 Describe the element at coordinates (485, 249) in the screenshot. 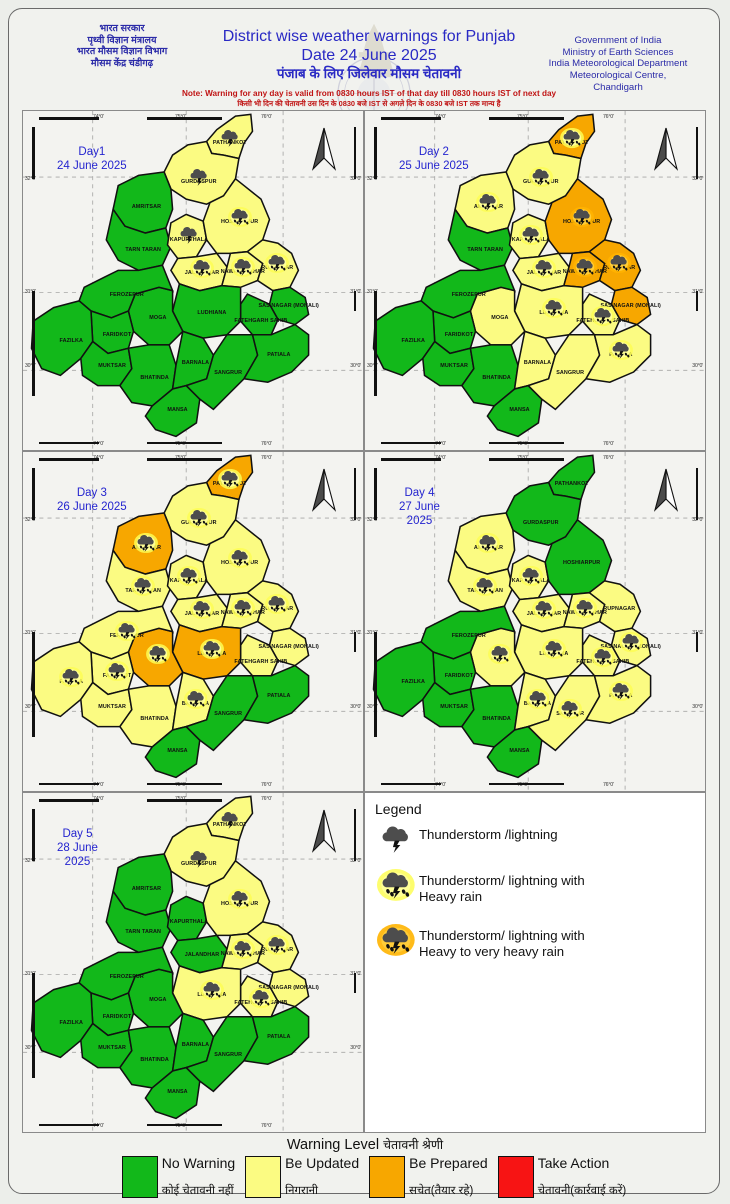

I see `district-label: TARN TARAN` at that location.